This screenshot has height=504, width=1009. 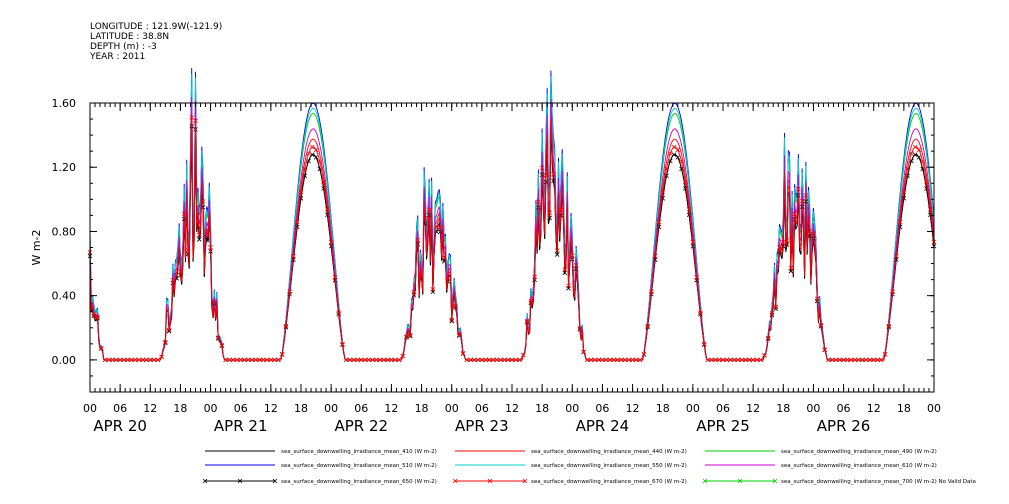 I want to click on longitude-label: LONGITUDE : 121.9W(-121.9), so click(x=156, y=27).